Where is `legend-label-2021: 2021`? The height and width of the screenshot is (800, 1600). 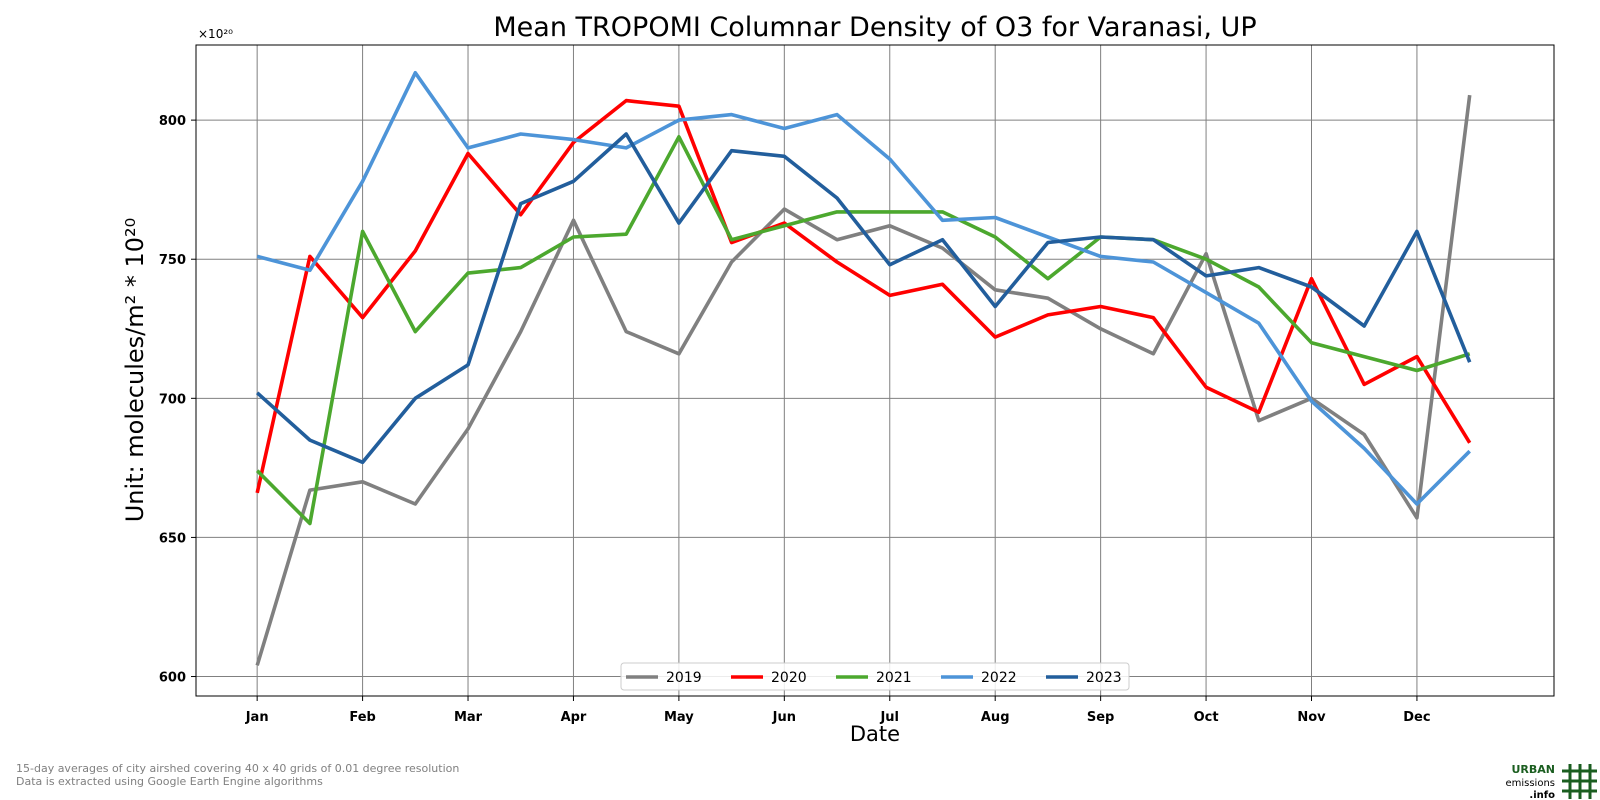 legend-label-2021: 2021 is located at coordinates (894, 678).